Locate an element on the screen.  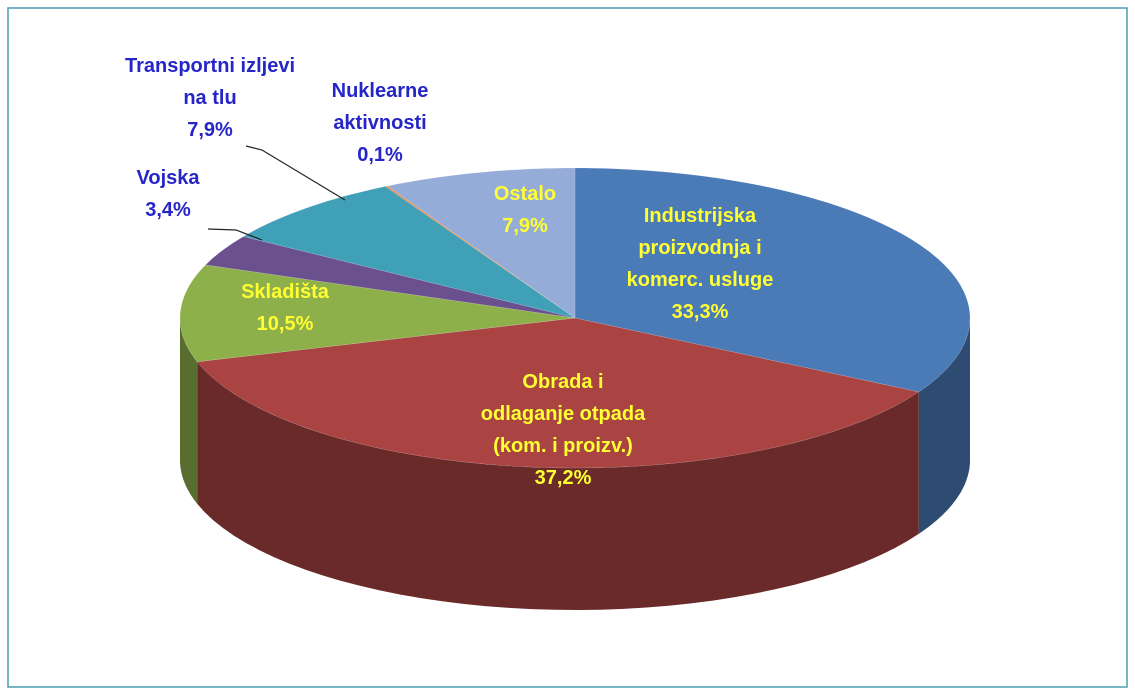
label-line: Vojska is located at coordinates (169, 178).